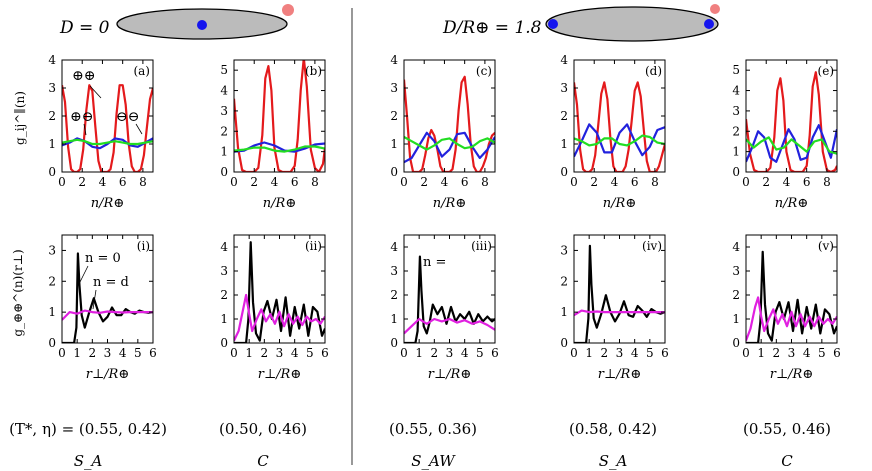  I want to click on y-tick-label: 5, so click(224, 70).